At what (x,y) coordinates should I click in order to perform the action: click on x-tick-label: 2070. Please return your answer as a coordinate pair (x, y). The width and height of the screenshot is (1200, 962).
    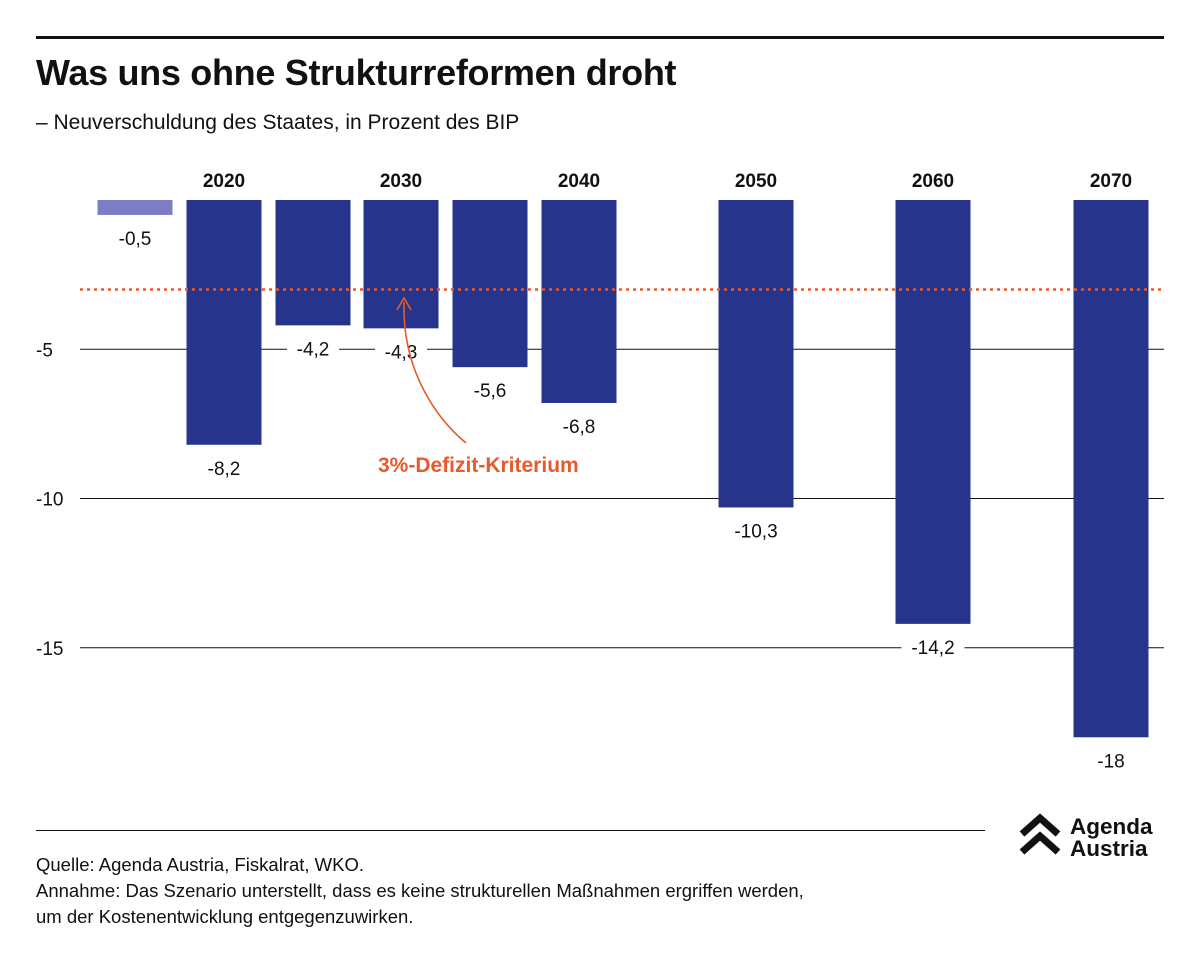
    Looking at the image, I should click on (1111, 181).